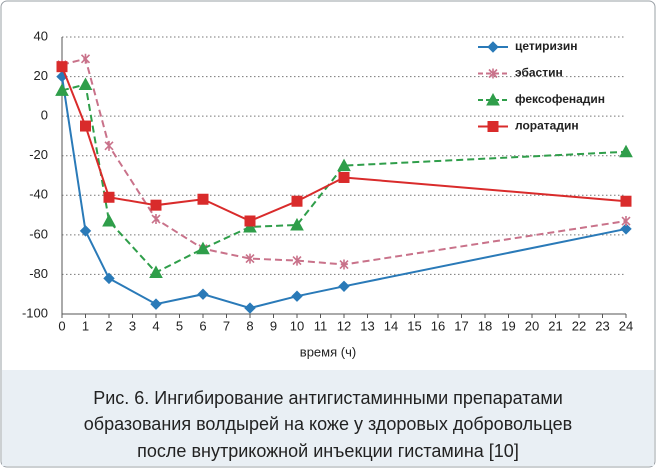 This screenshot has height=468, width=656. Describe the element at coordinates (461, 325) in the screenshot. I see `x-tick-label: 17` at that location.